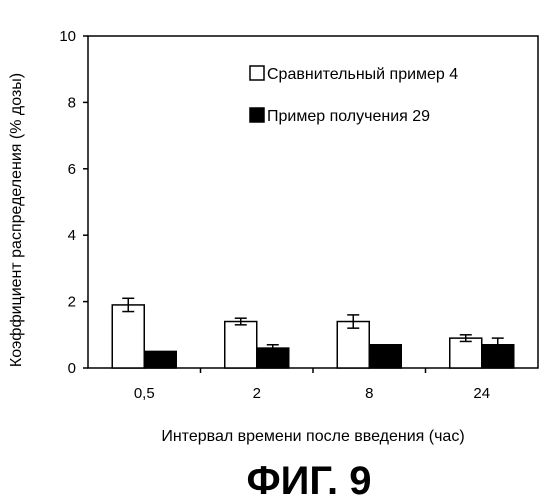  I want to click on x-tick-label: 24, so click(481, 393).